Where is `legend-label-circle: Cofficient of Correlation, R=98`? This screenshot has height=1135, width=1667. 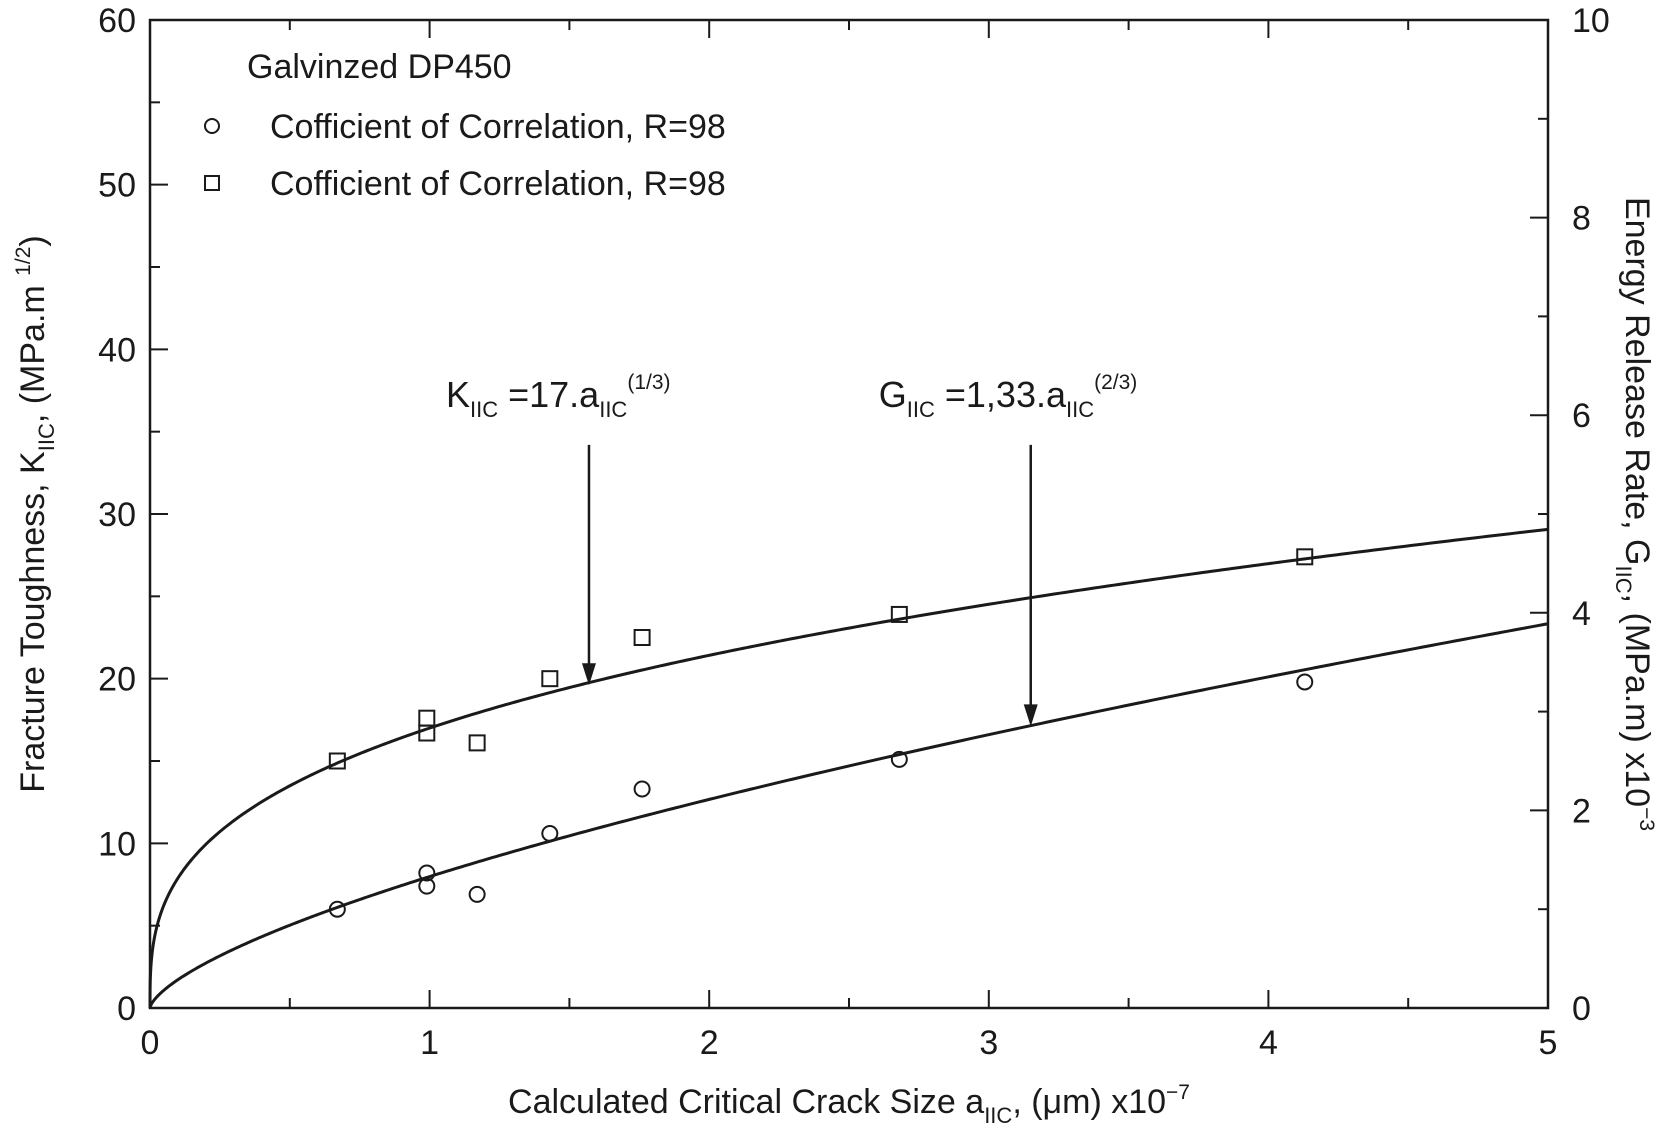
legend-label-circle: Cofficient of Correlation, R=98 is located at coordinates (498, 127).